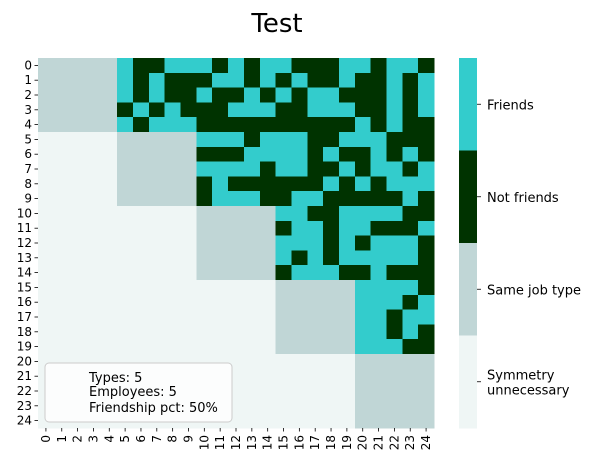 The height and width of the screenshot is (465, 597). What do you see at coordinates (510, 105) in the screenshot?
I see `colorbar-label-friends: Friends` at bounding box center [510, 105].